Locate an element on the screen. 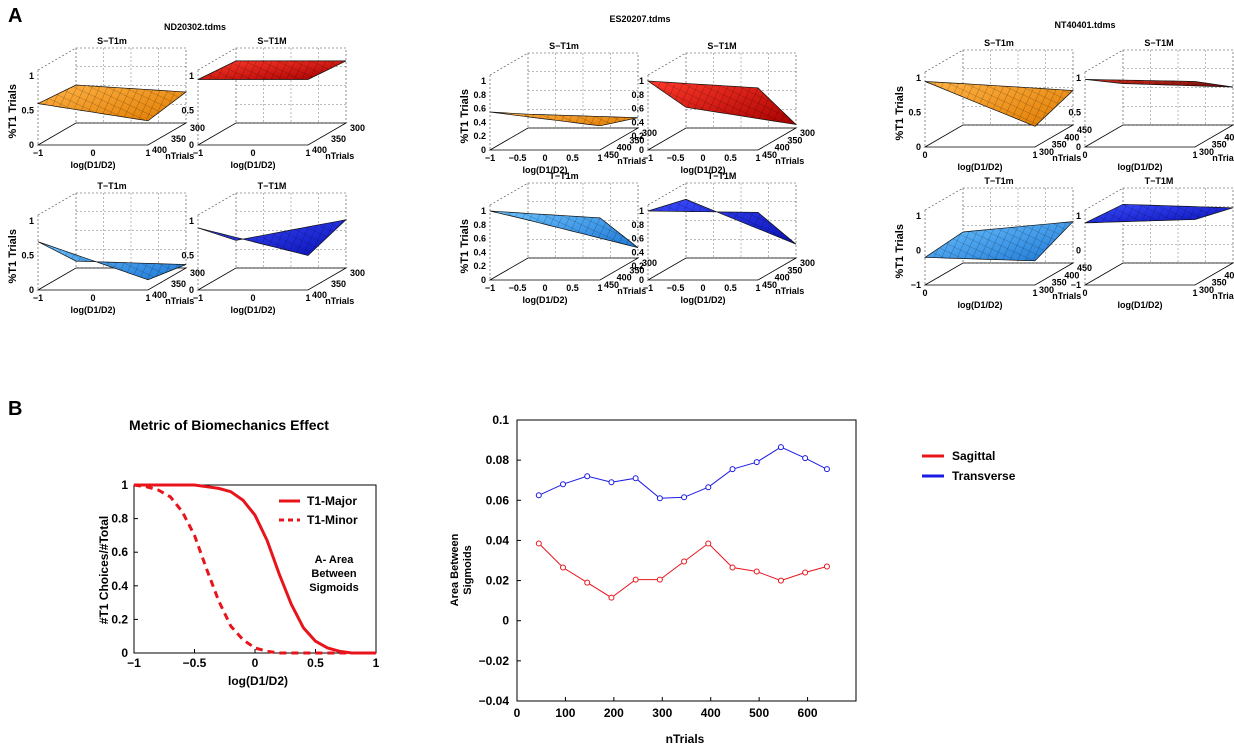 The width and height of the screenshot is (1234, 751). subplot-title: T−T1m is located at coordinates (998, 181).